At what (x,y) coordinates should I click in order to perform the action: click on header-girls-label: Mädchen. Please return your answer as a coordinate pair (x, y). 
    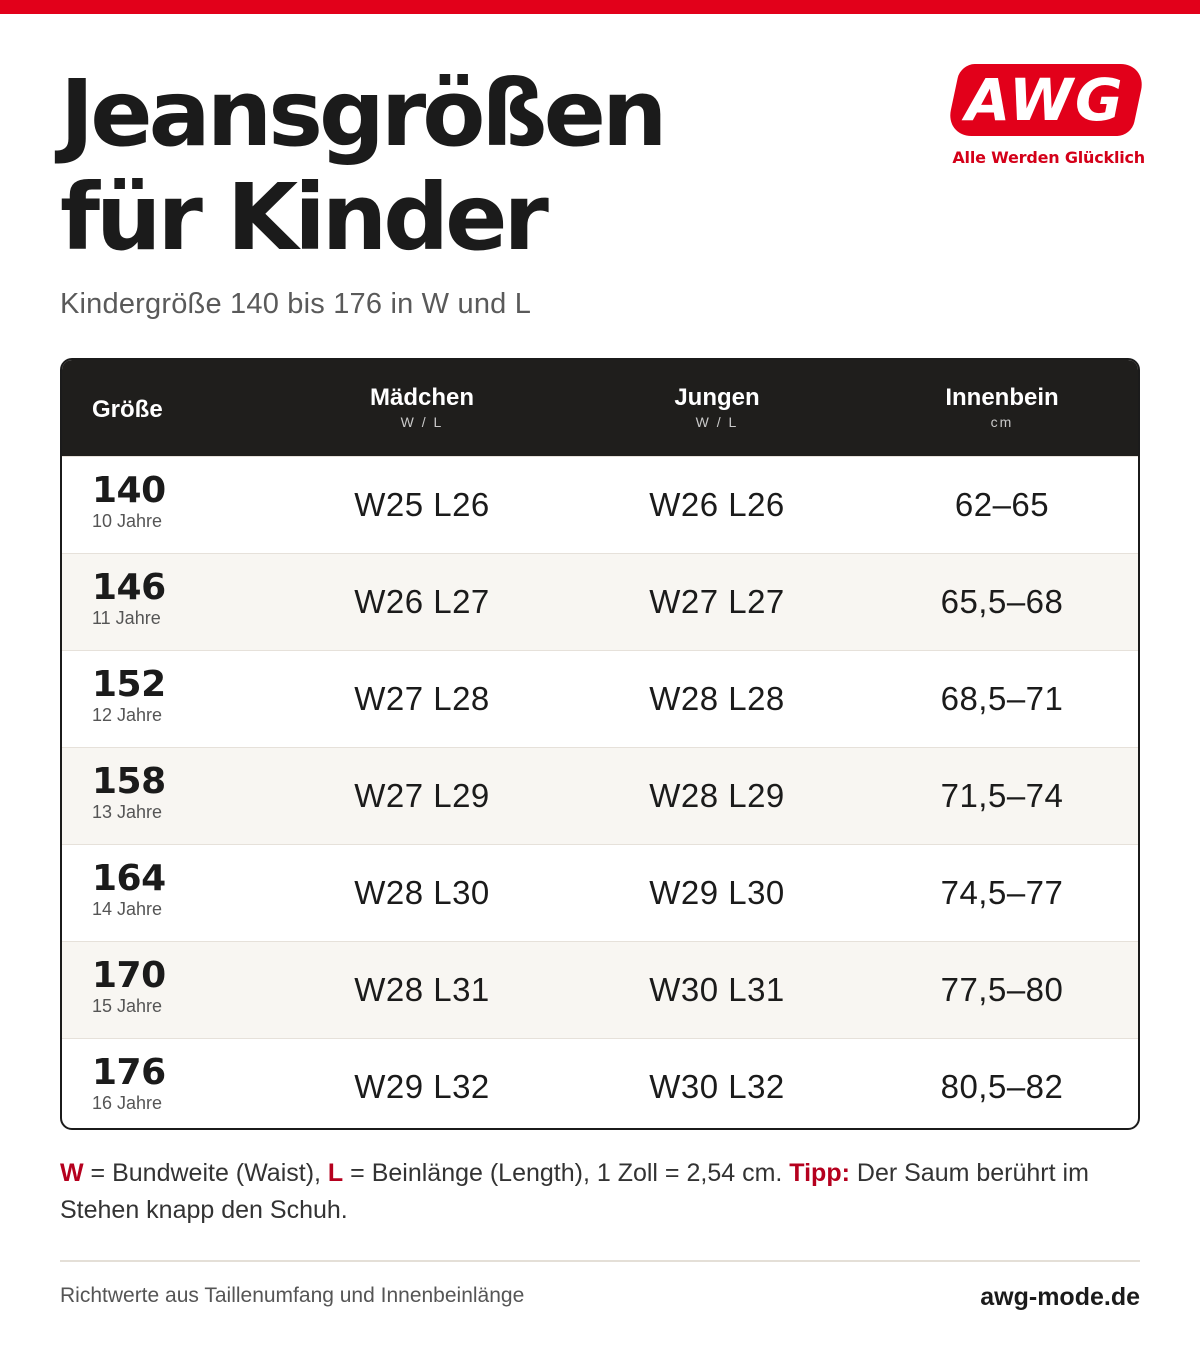
    Looking at the image, I should click on (421, 397).